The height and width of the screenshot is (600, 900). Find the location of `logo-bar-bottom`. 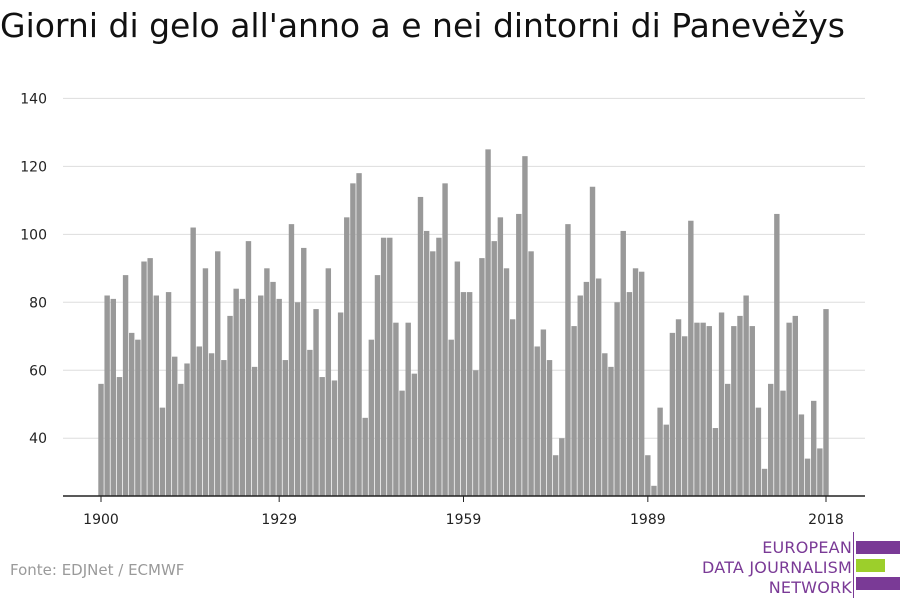

logo-bar-bottom is located at coordinates (878, 583).